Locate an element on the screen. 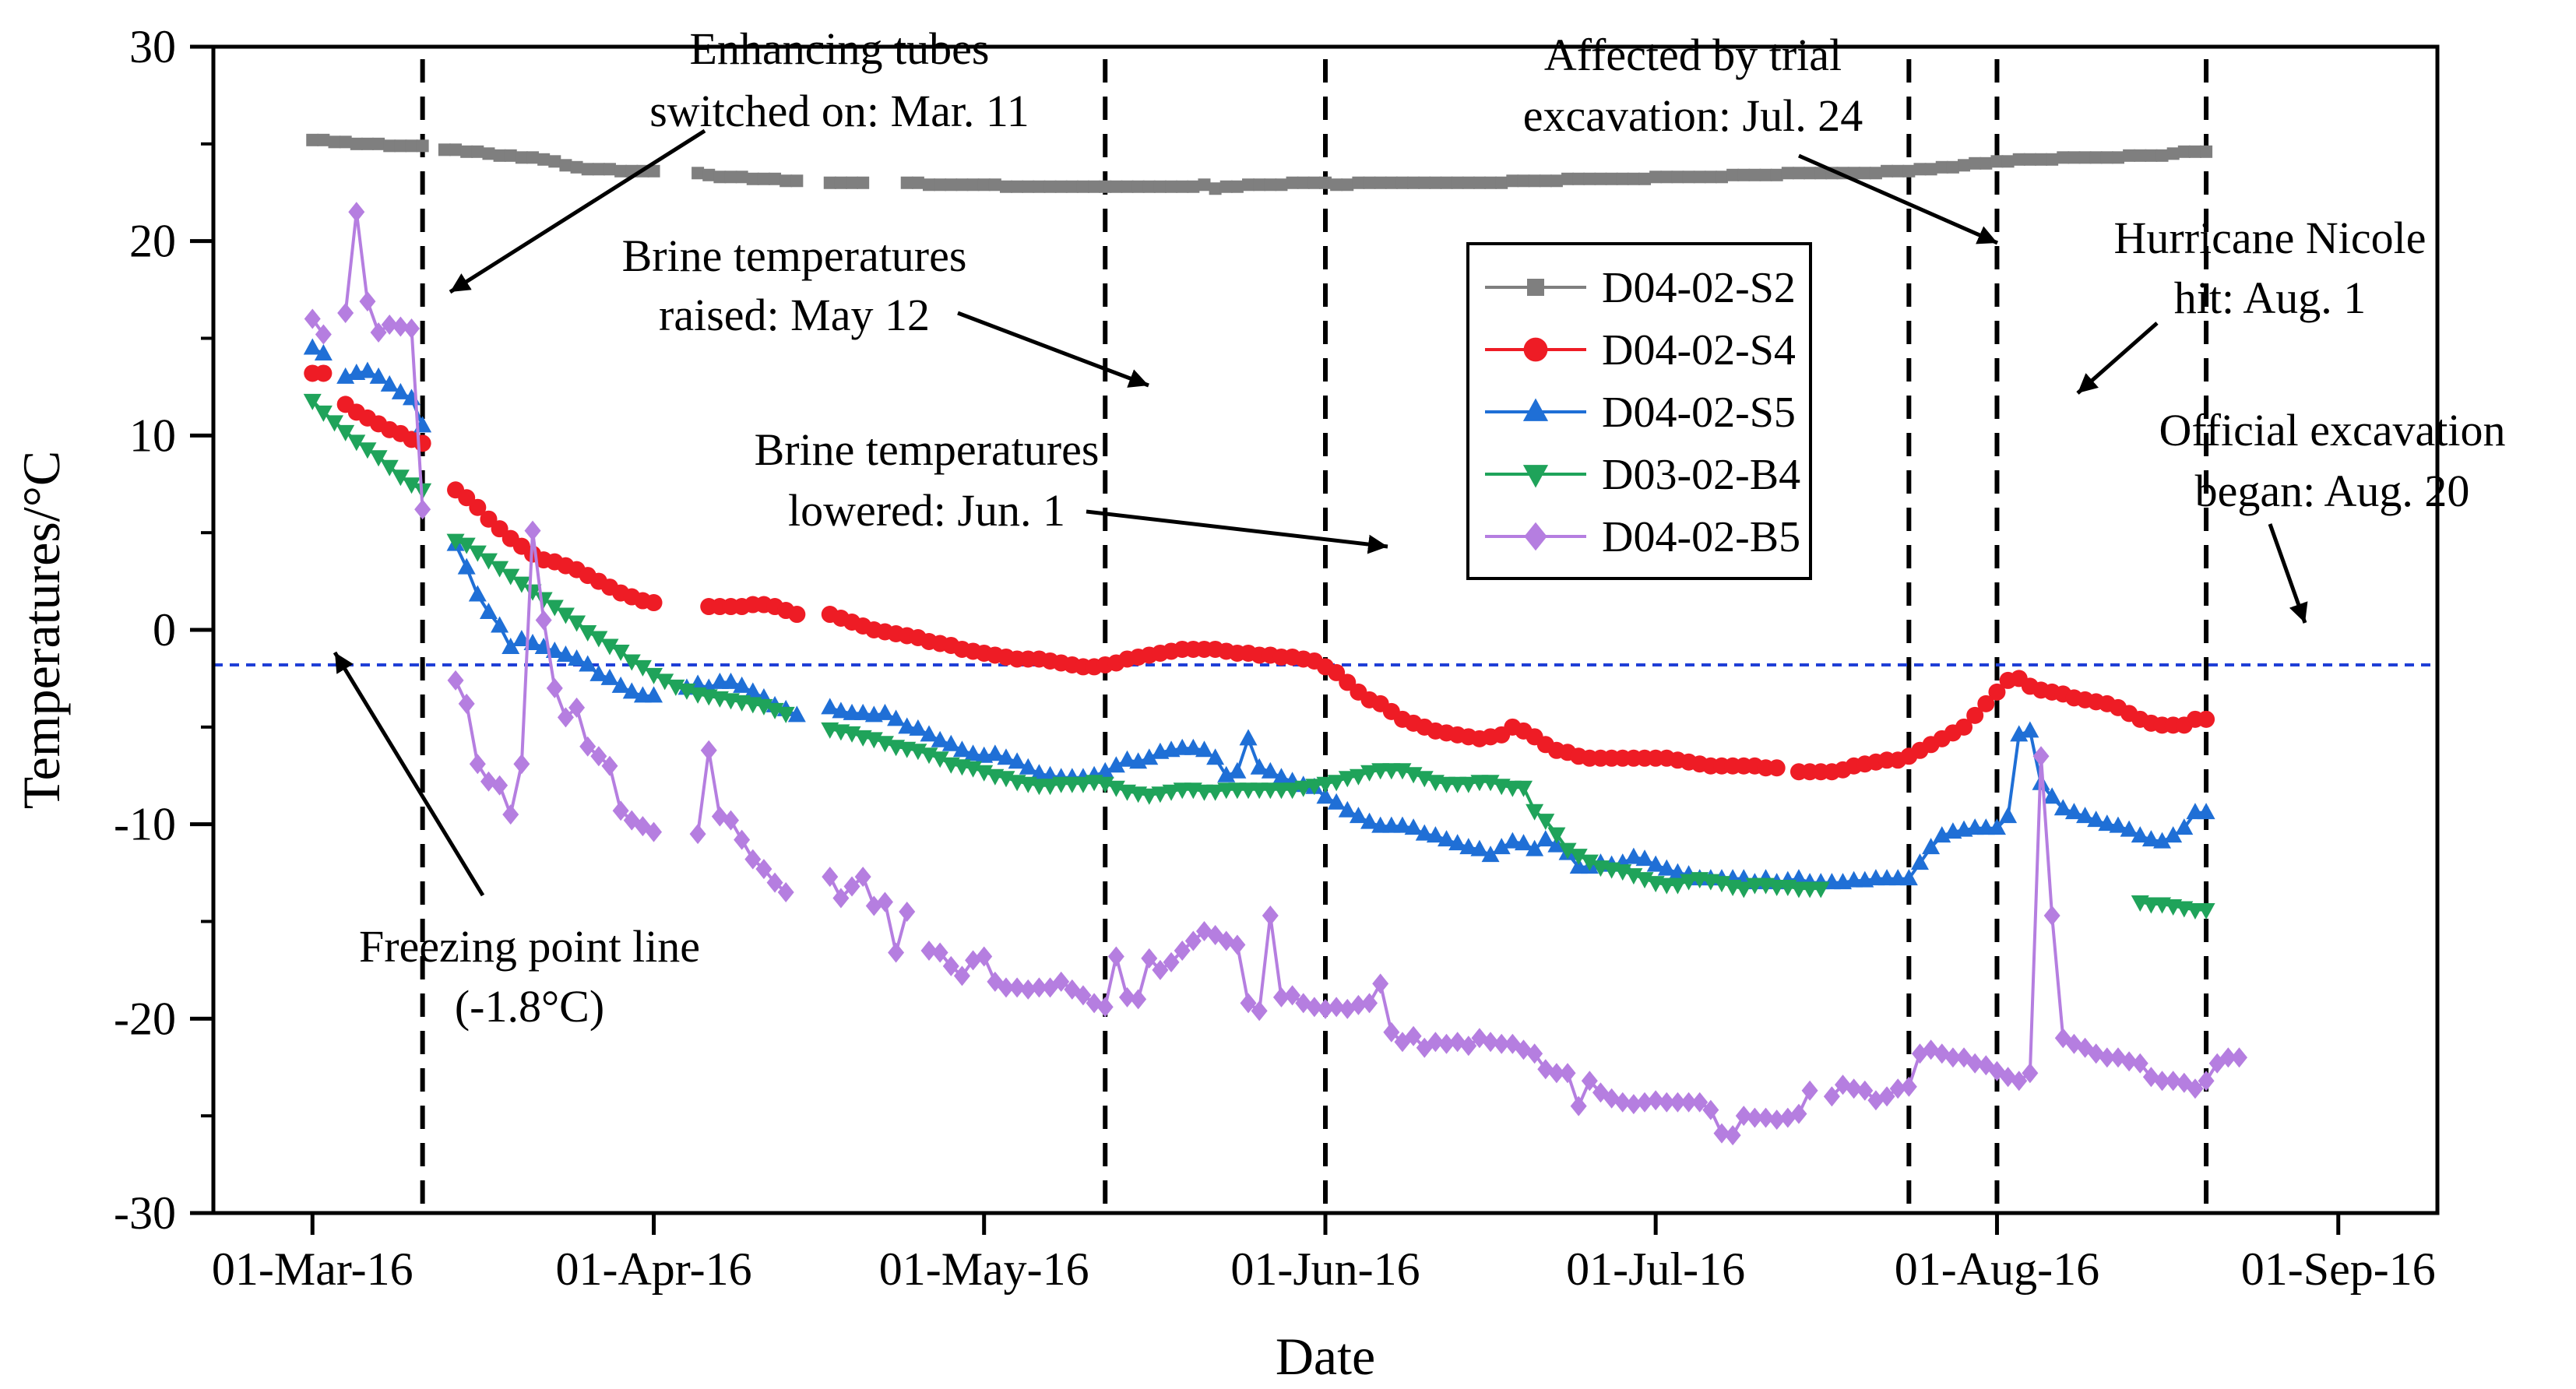 The width and height of the screenshot is (2576, 1389). annotation-trial: Affected by trial excavation: Jul. 24 is located at coordinates (1761, 137).